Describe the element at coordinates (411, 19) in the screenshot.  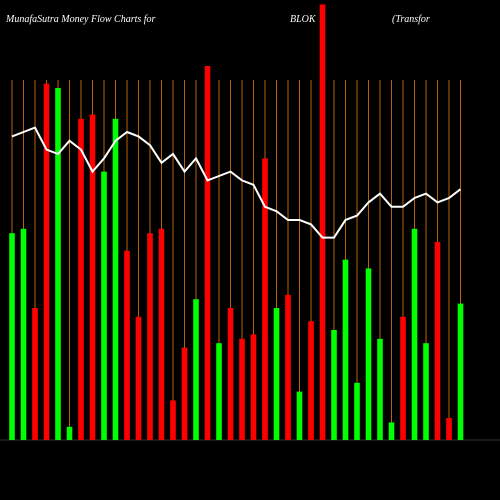
I see `chart-subtitle: (Transfor` at that location.